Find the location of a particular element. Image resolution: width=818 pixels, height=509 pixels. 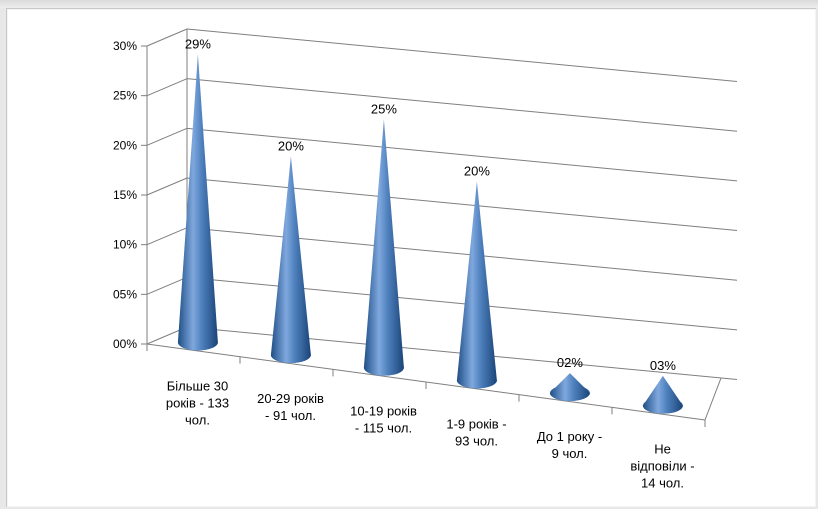

y-tick-label: 00% is located at coordinates (125, 344).